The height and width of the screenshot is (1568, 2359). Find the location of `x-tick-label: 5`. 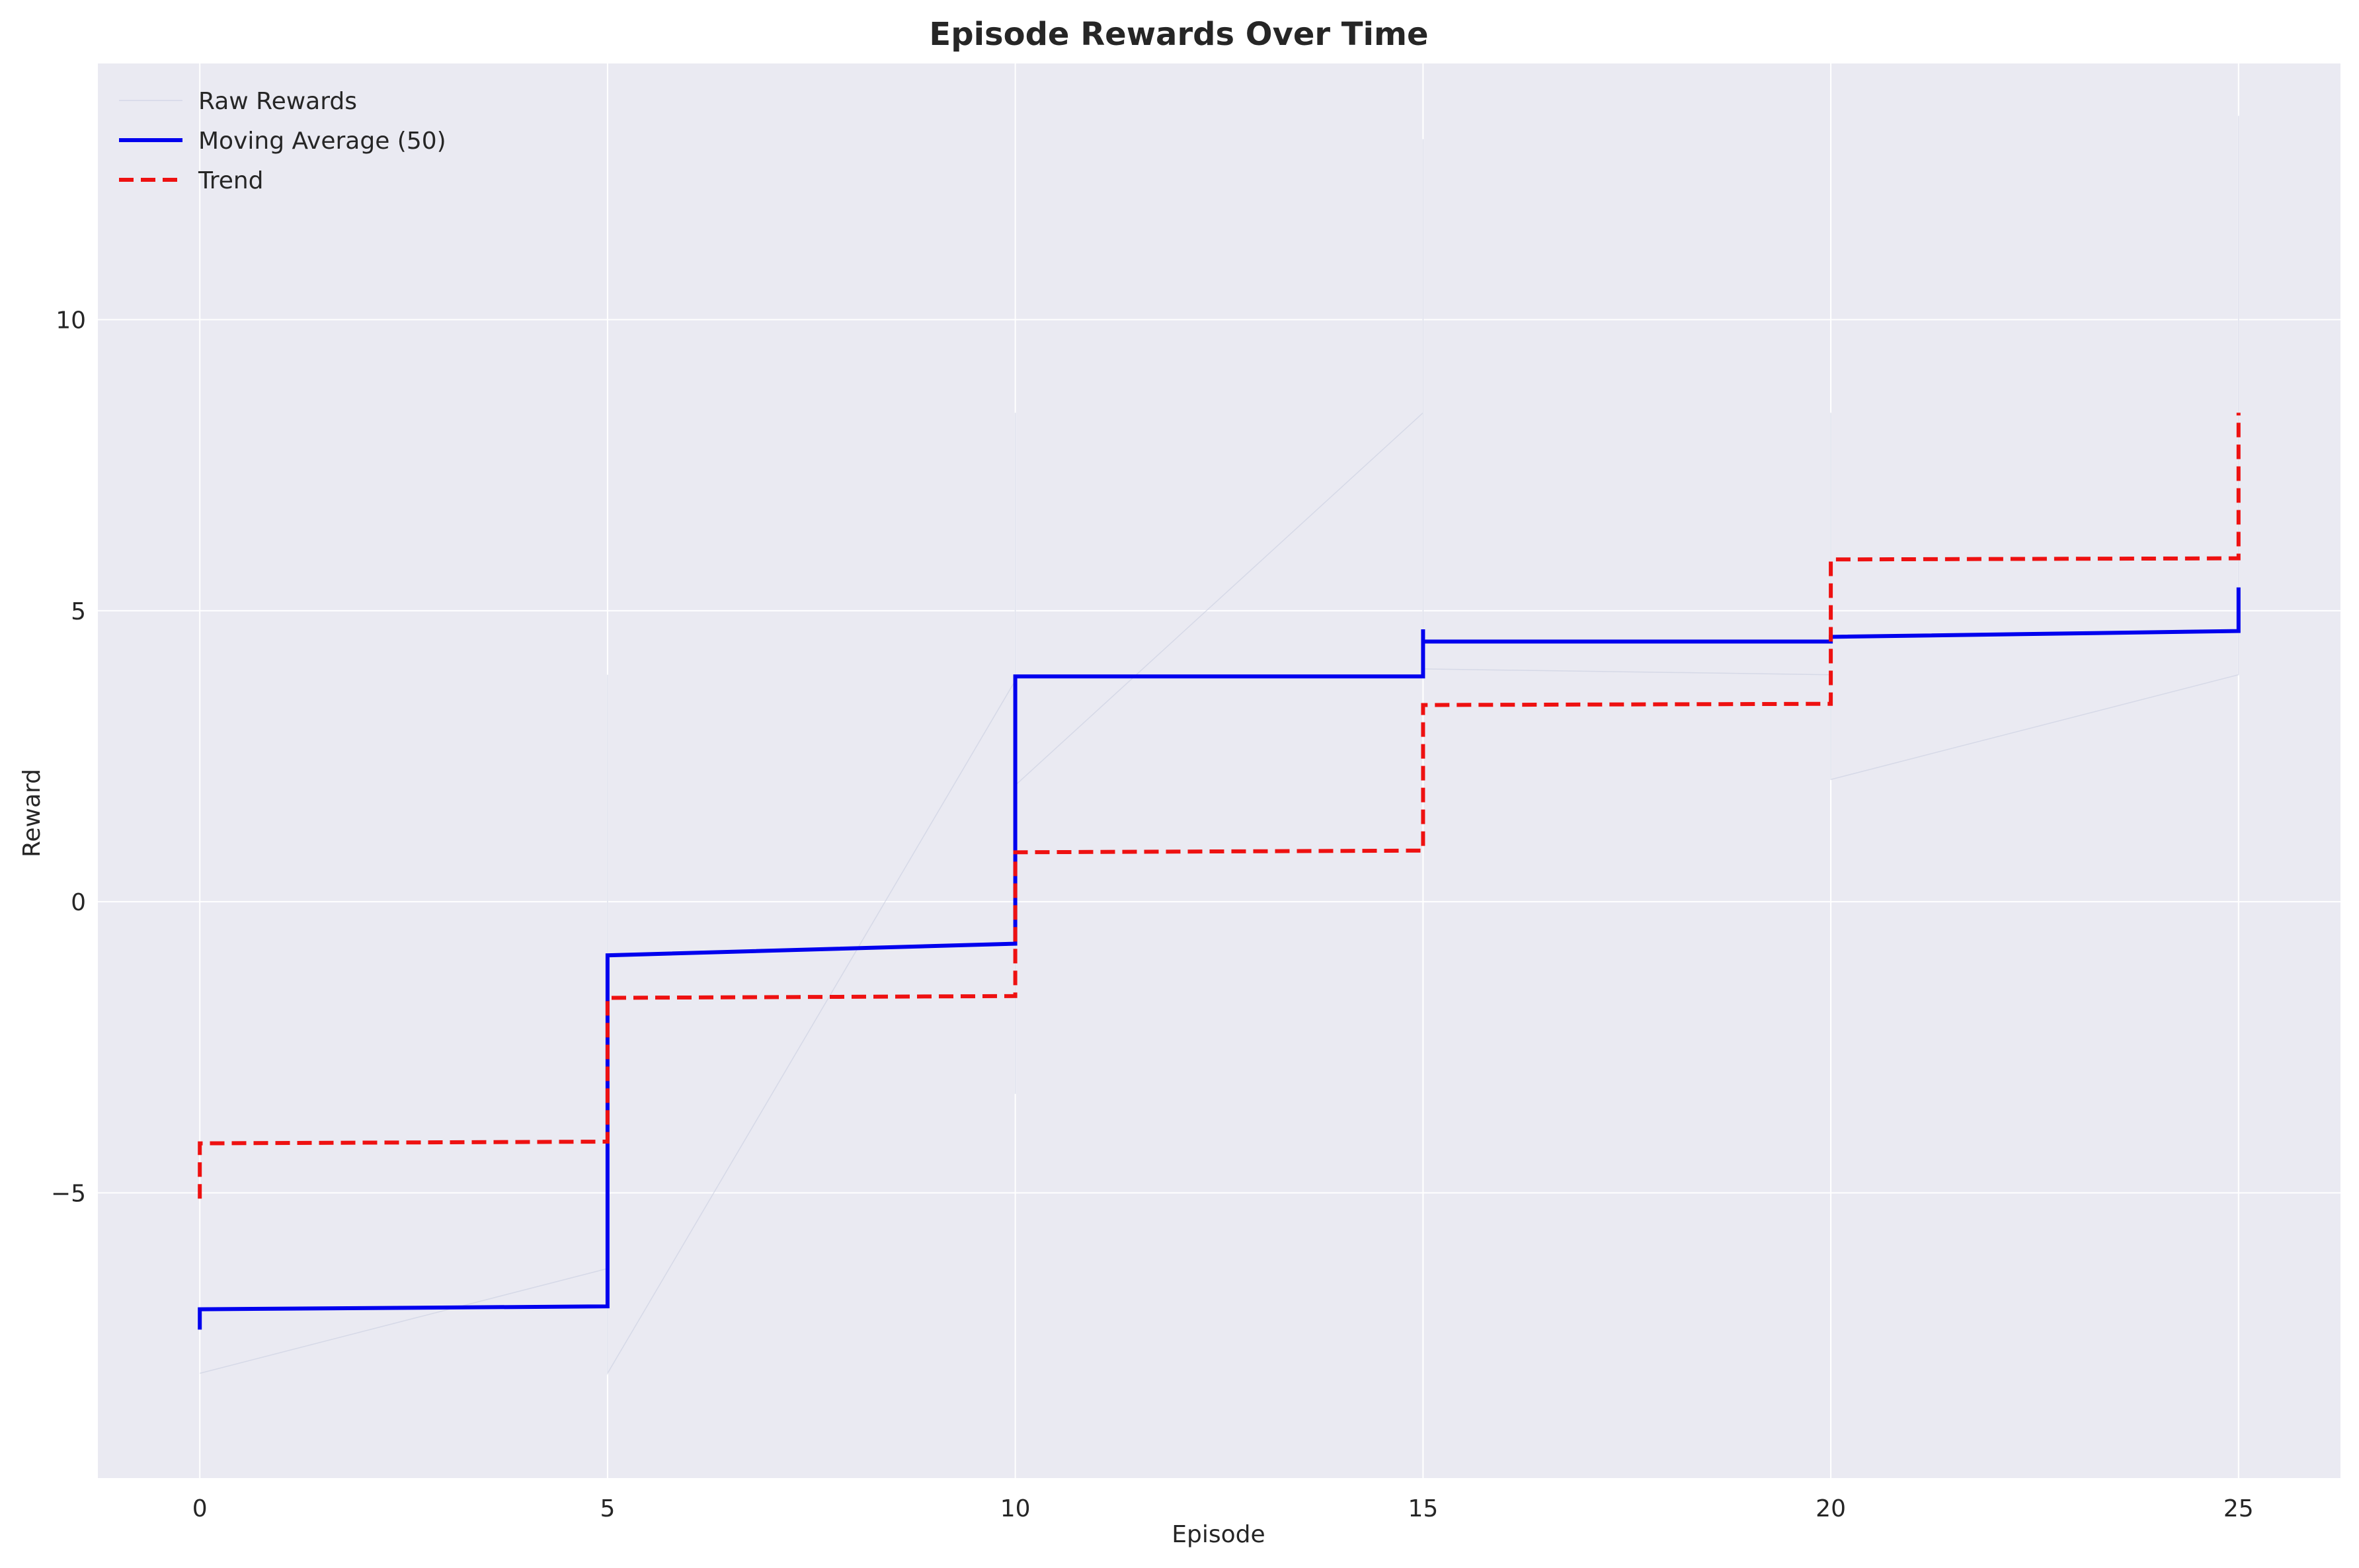

x-tick-label: 5 is located at coordinates (607, 1508).